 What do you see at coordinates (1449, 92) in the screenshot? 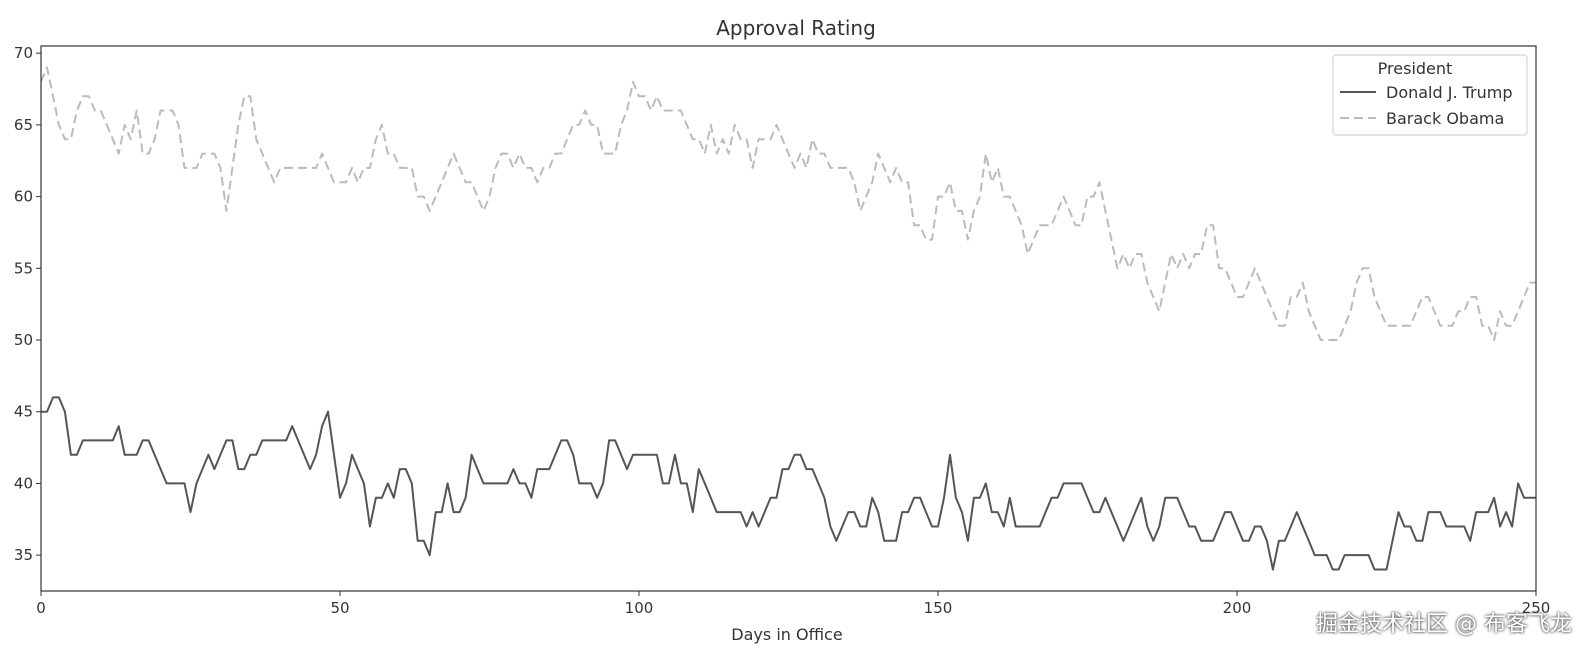
I see `legend-entry-label: Donald J. Trump` at bounding box center [1449, 92].